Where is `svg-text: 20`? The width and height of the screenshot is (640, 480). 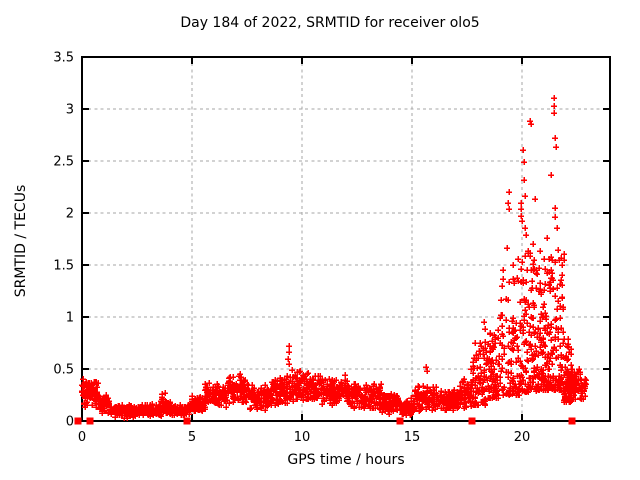
svg-text: 20 is located at coordinates (522, 437).